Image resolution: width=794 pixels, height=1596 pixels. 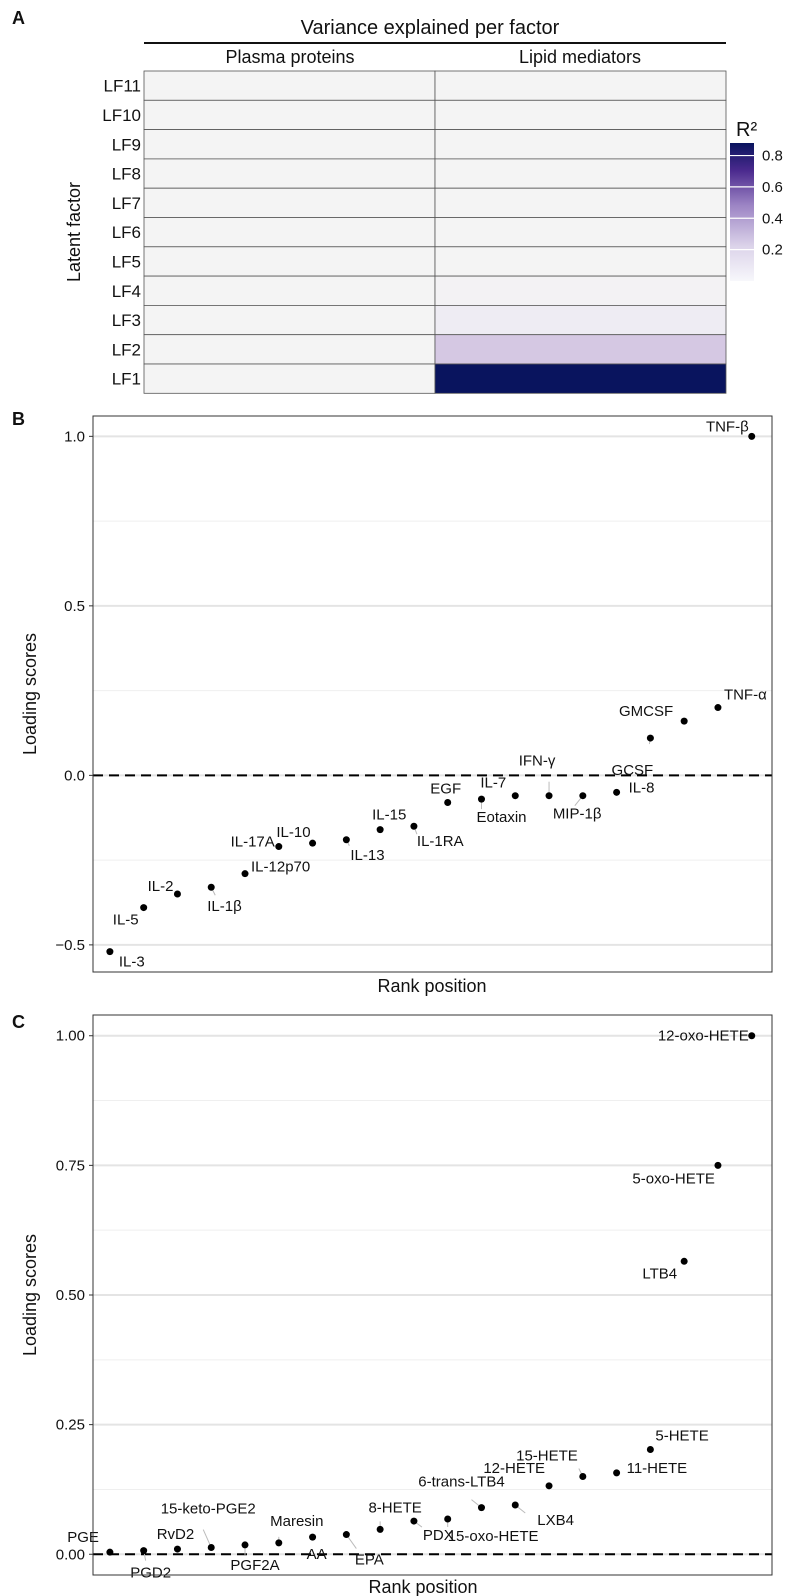 What do you see at coordinates (296, 1521) in the screenshot?
I see `point-label: Maresin` at bounding box center [296, 1521].